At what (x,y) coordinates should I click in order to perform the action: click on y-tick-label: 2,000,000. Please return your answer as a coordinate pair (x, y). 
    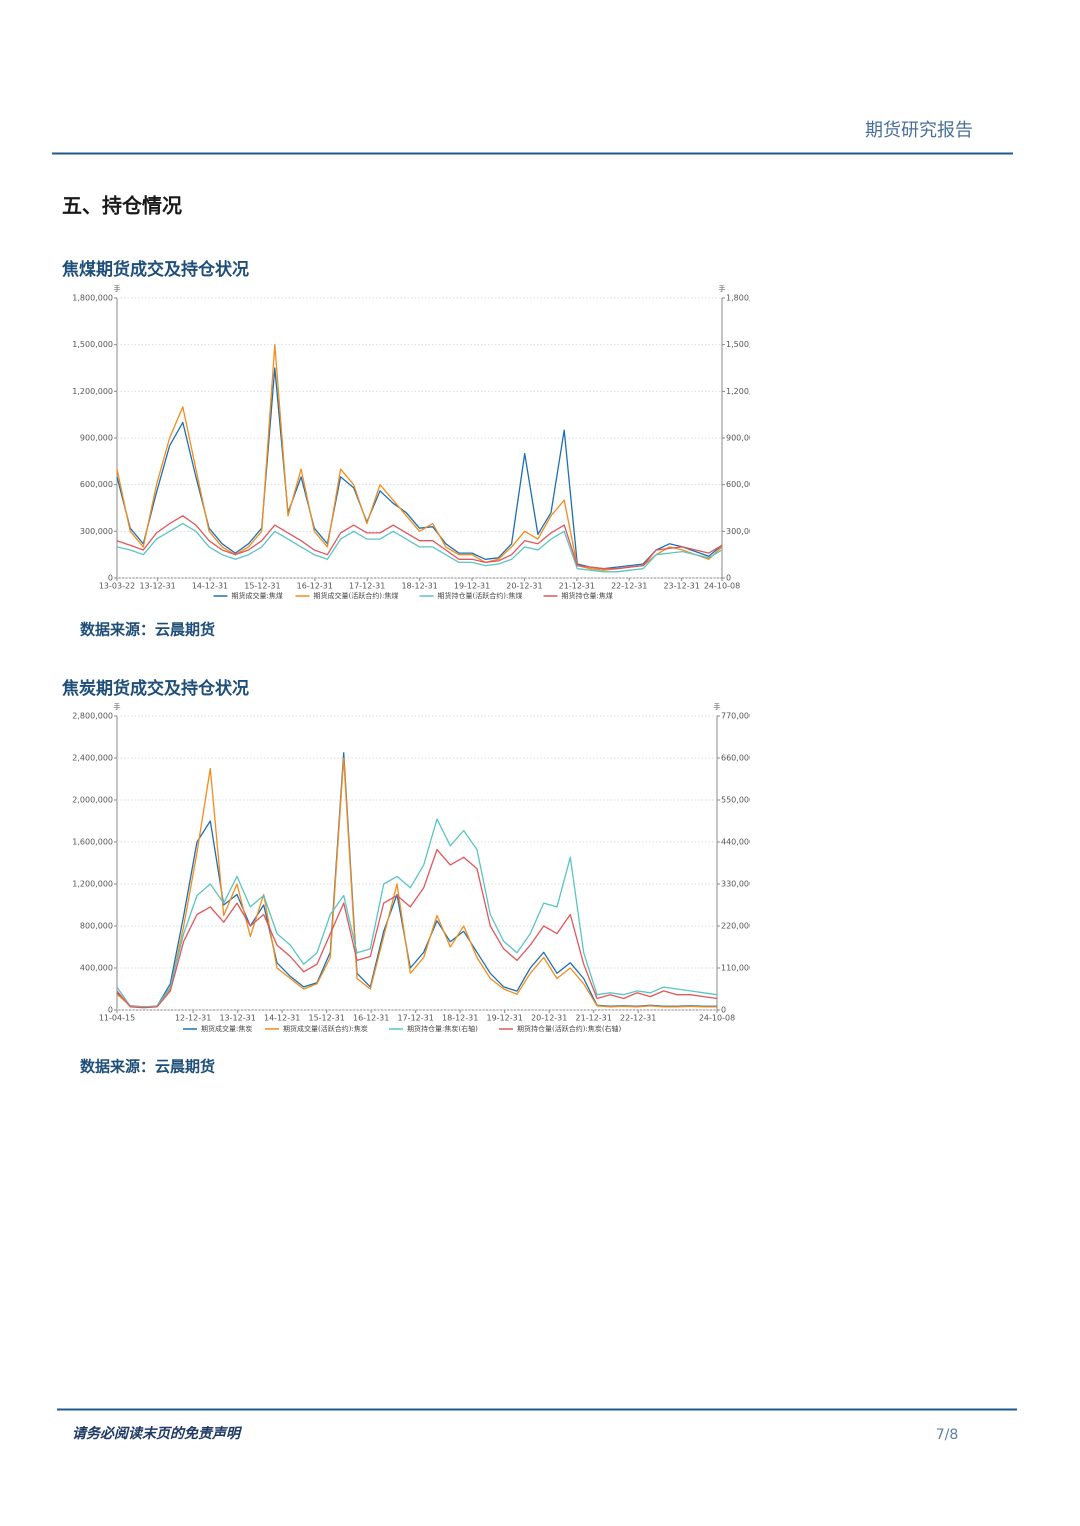
    Looking at the image, I should click on (92, 800).